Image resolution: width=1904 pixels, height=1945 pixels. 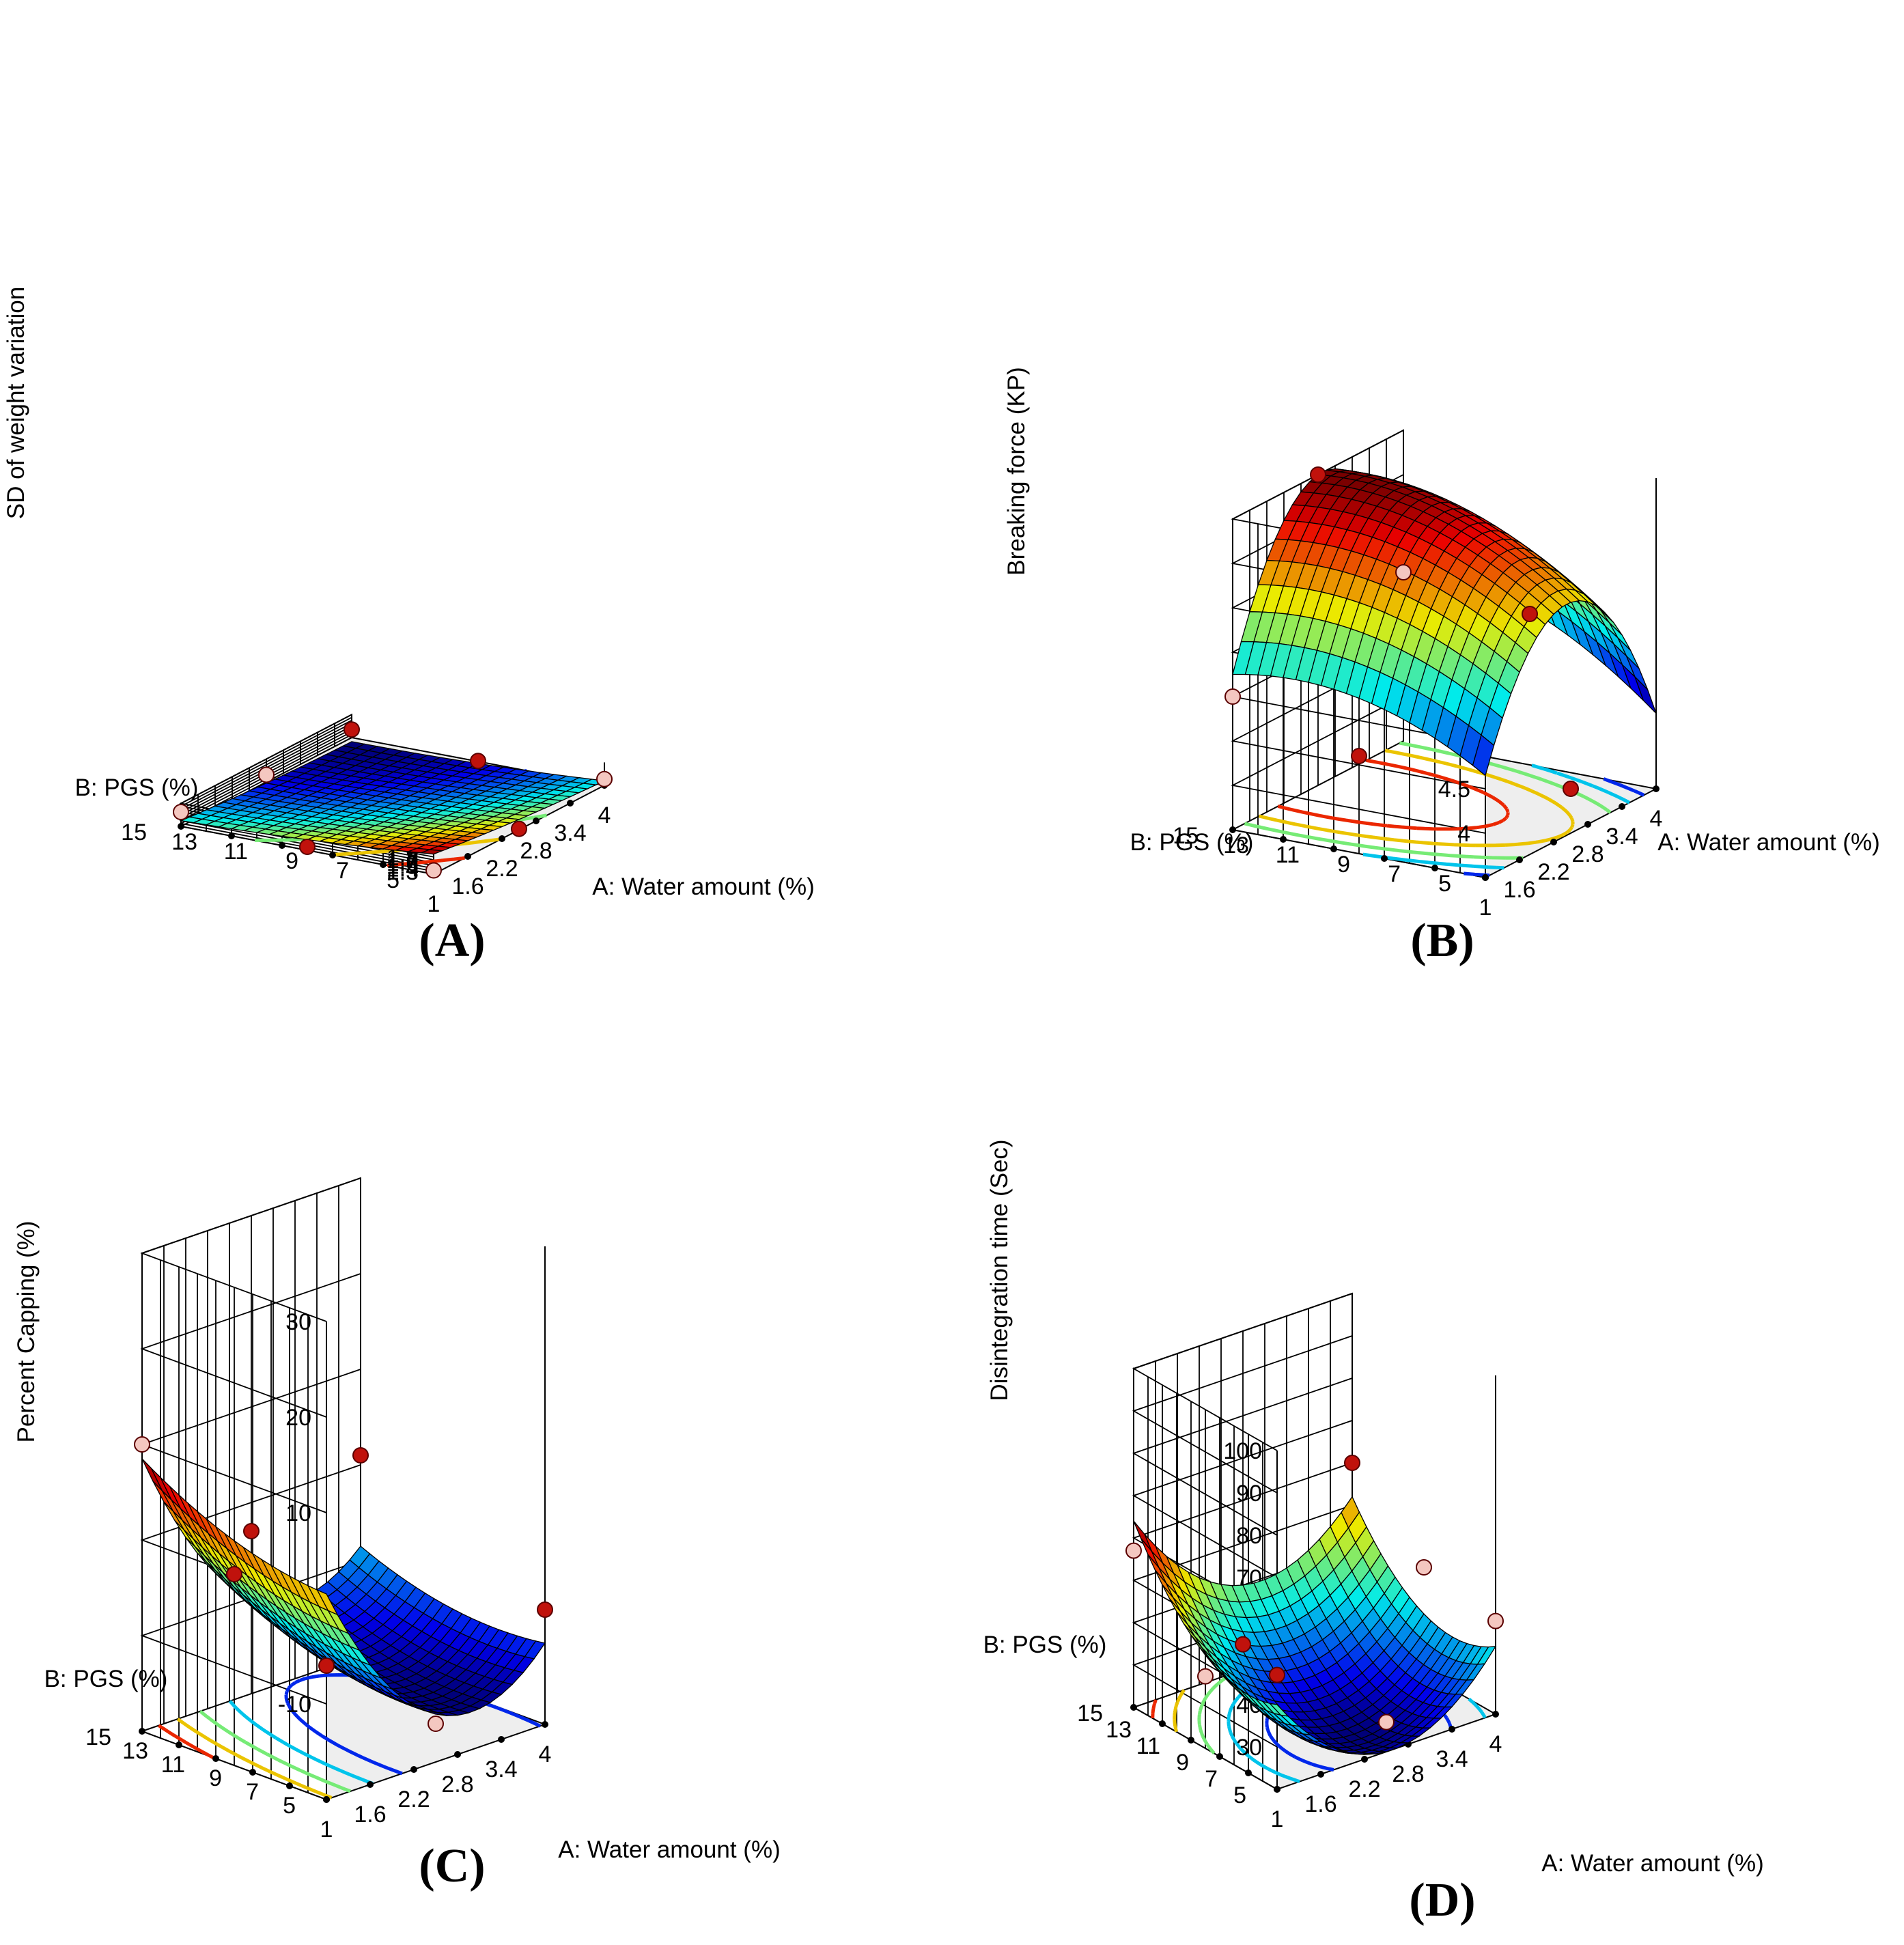 I want to click on panel-label: (D), so click(x=1442, y=1901).